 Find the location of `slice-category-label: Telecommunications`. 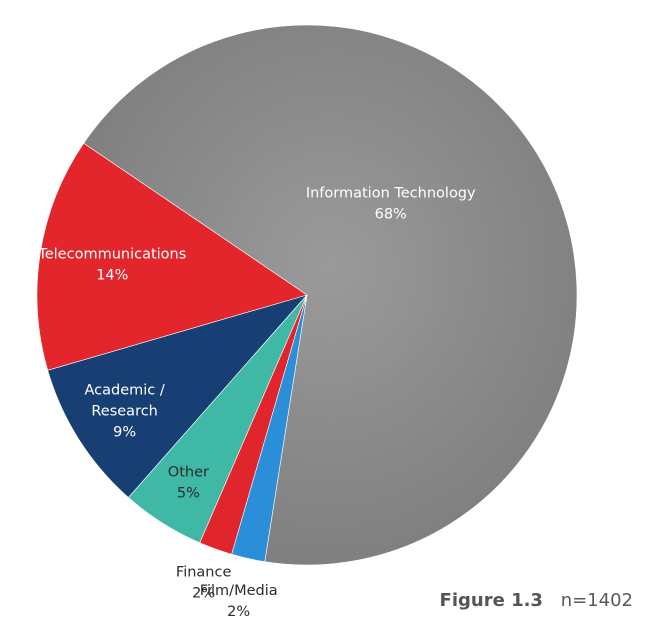

slice-category-label: Telecommunications is located at coordinates (111, 255).